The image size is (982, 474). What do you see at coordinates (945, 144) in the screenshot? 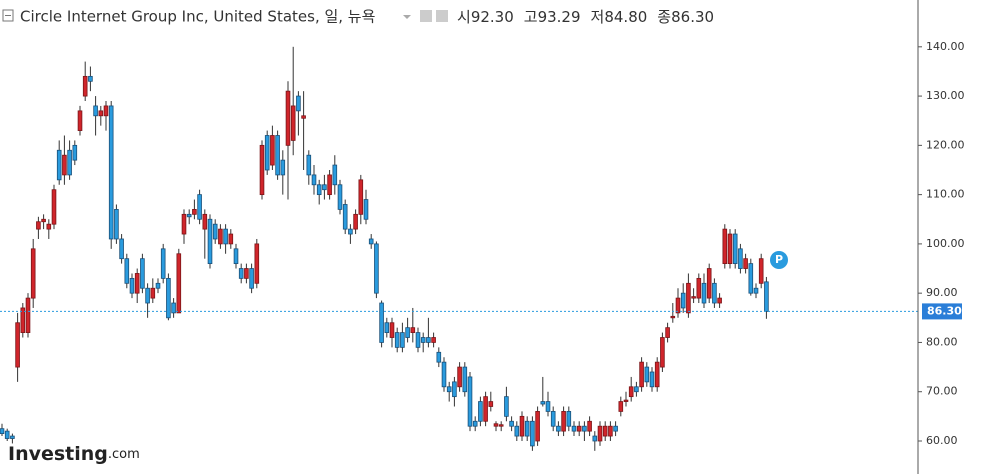
I see `y-tick-label: 120.00` at bounding box center [945, 144].